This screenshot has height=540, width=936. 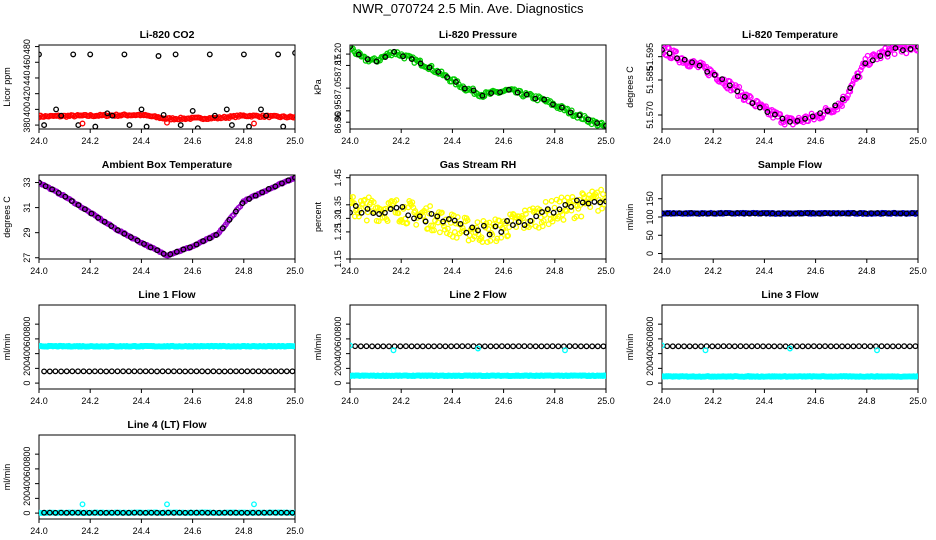 What do you see at coordinates (27, 324) in the screenshot?
I see `y-tick-label: 800` at bounding box center [27, 324].